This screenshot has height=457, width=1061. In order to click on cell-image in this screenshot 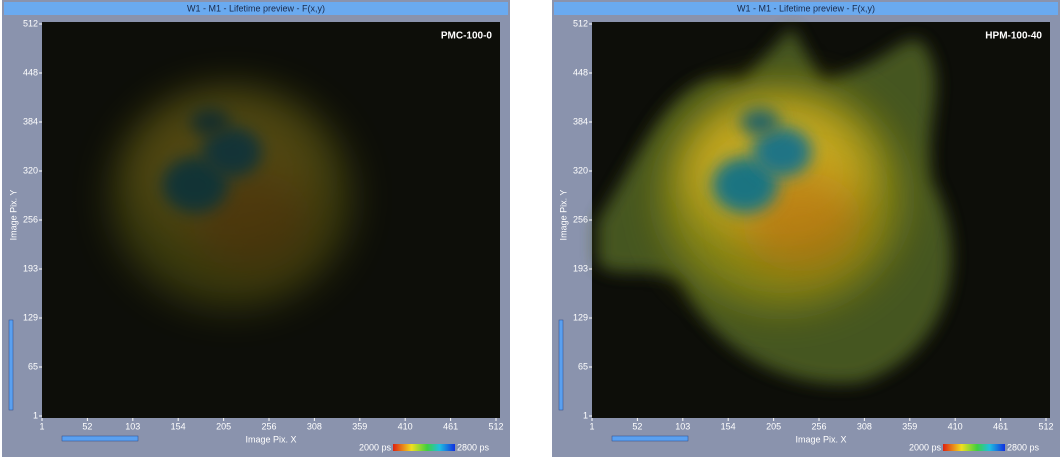, I will do `click(232, 197)`.